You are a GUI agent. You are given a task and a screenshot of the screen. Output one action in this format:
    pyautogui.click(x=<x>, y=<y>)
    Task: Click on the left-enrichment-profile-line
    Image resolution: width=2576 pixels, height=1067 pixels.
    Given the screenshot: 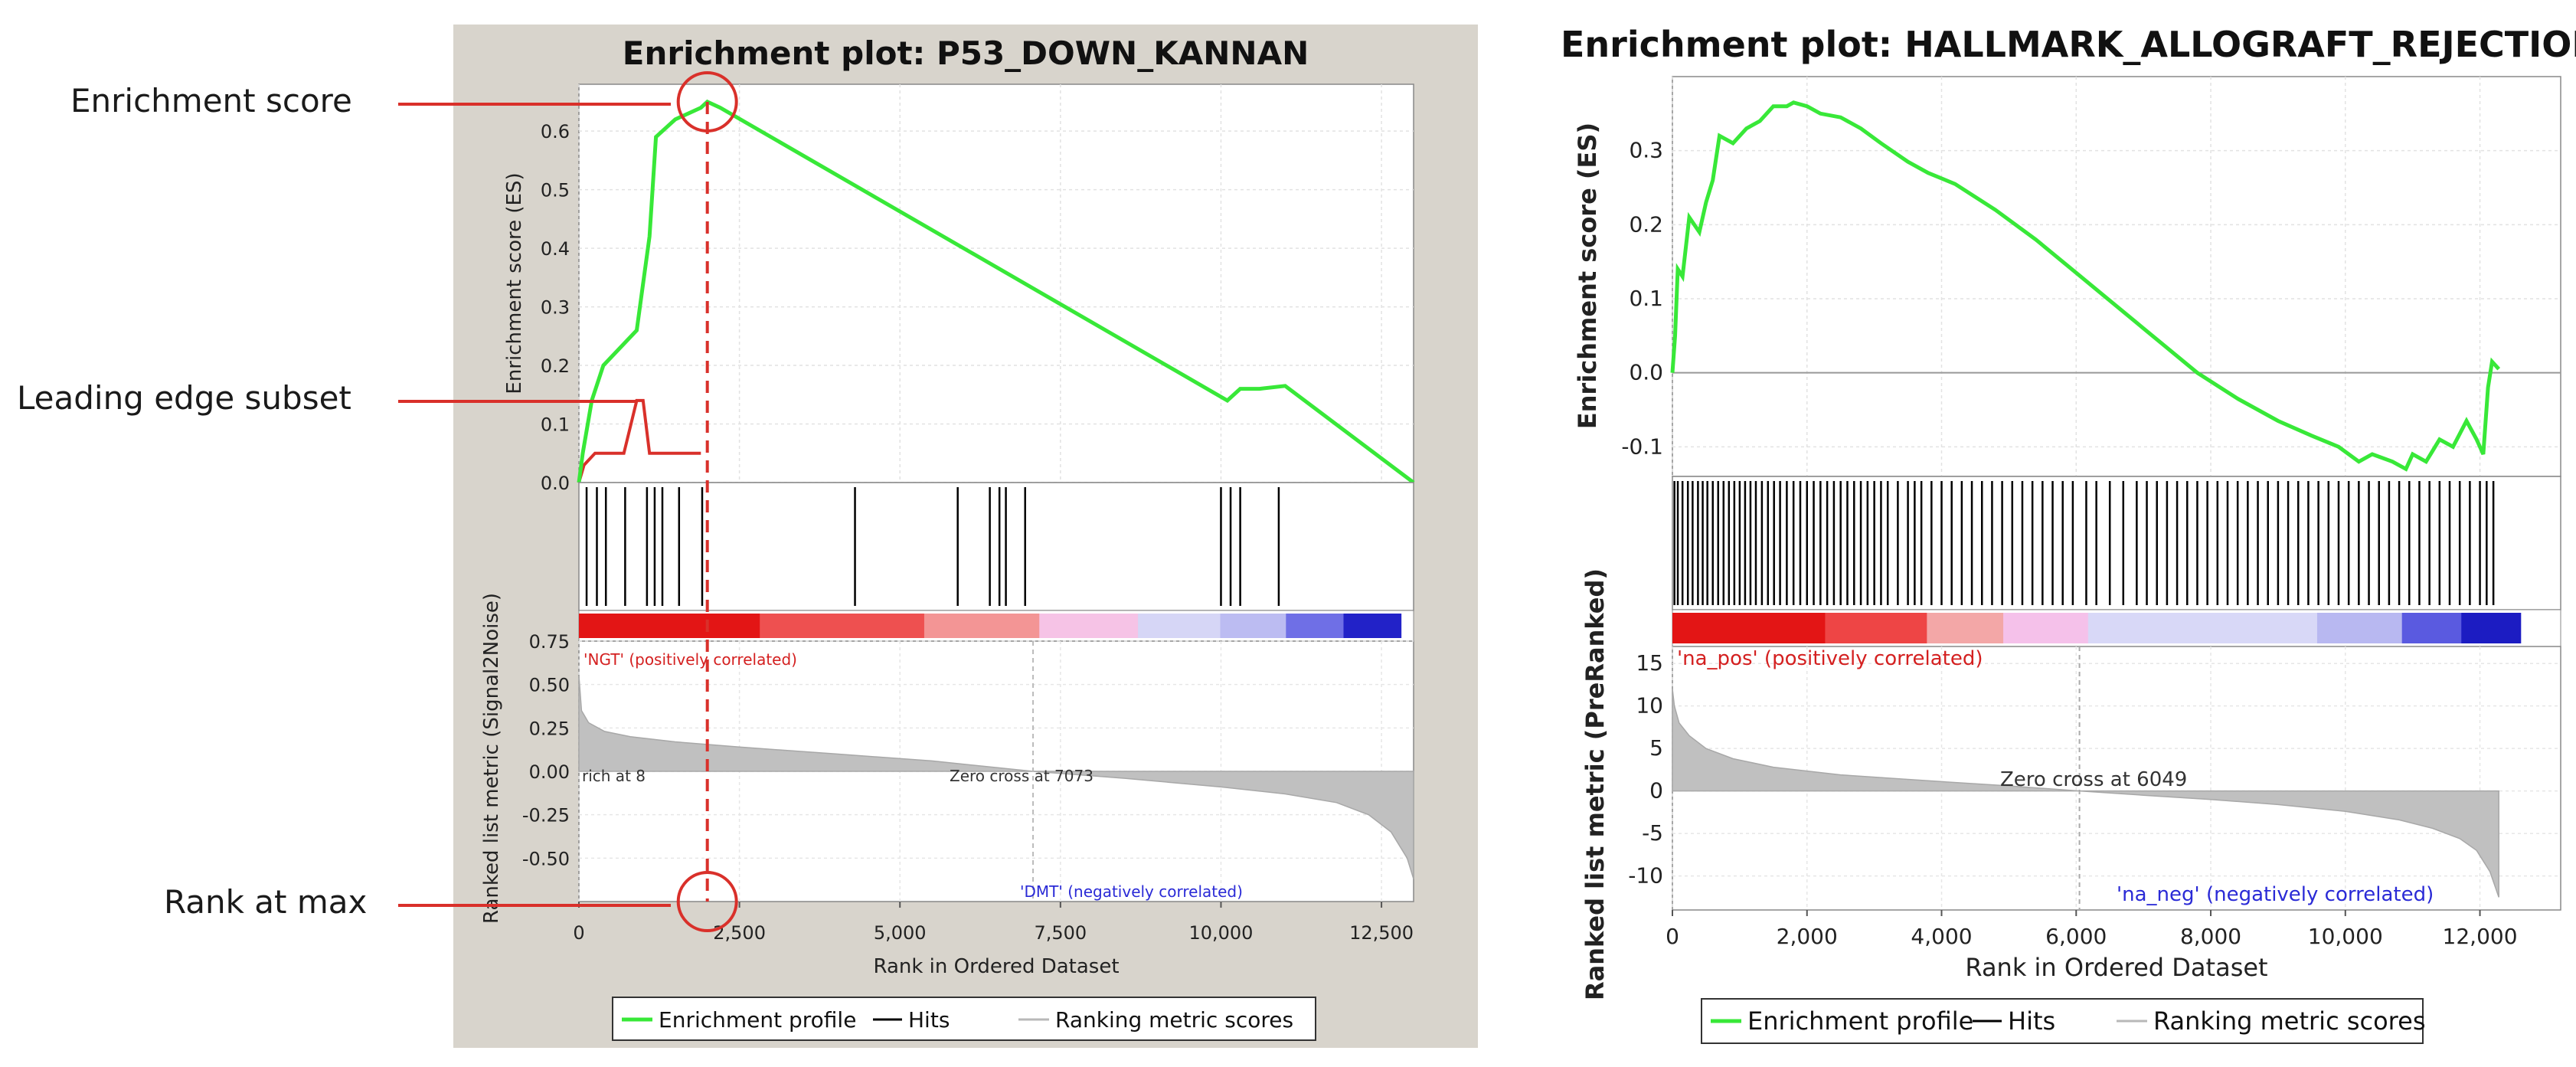 What is the action you would take?
    pyautogui.click(x=996, y=291)
    